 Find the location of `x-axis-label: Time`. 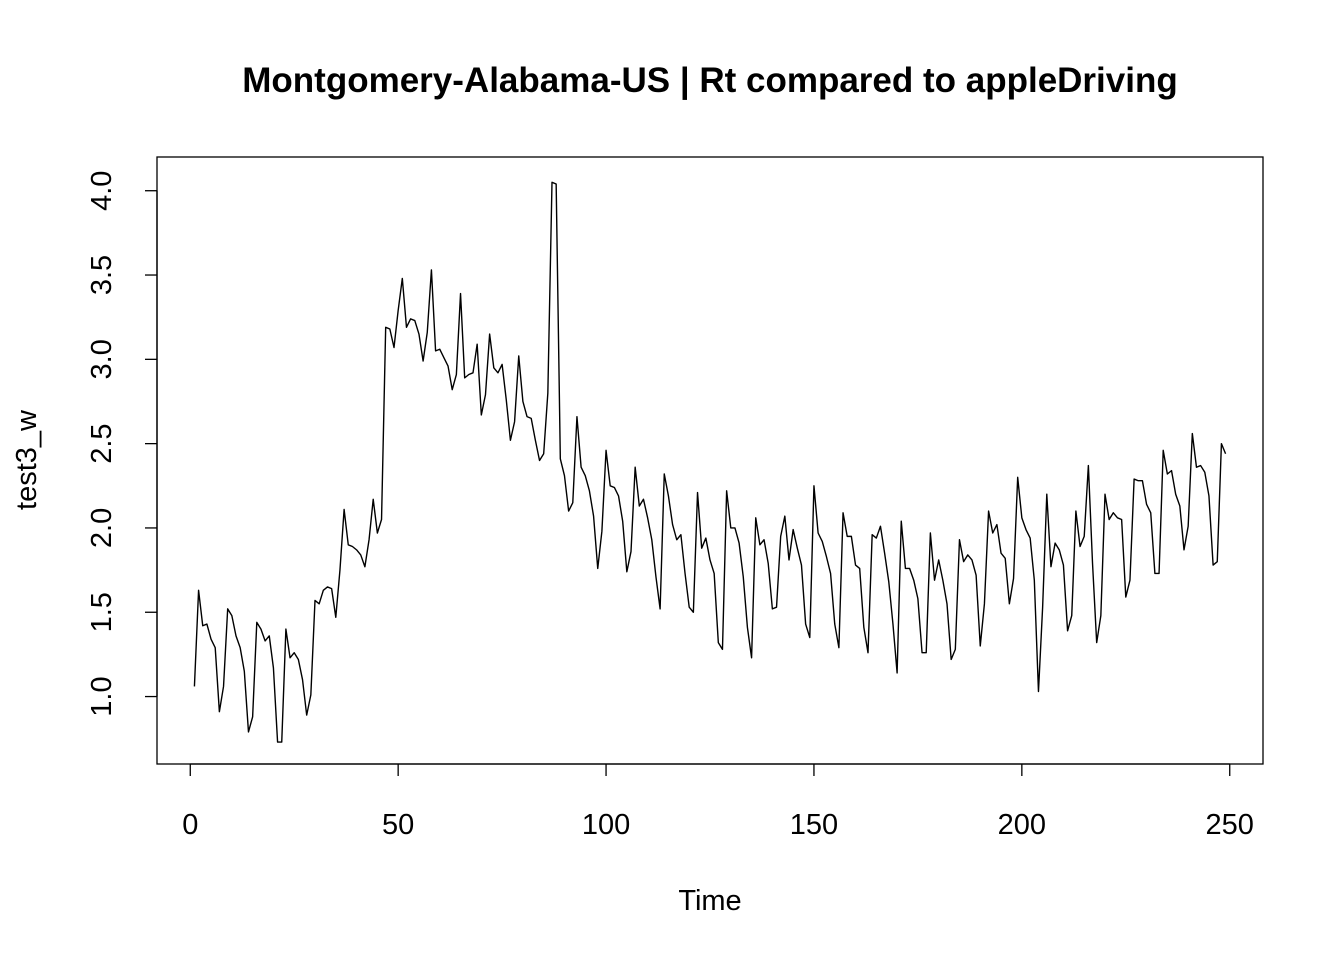

x-axis-label: Time is located at coordinates (709, 901).